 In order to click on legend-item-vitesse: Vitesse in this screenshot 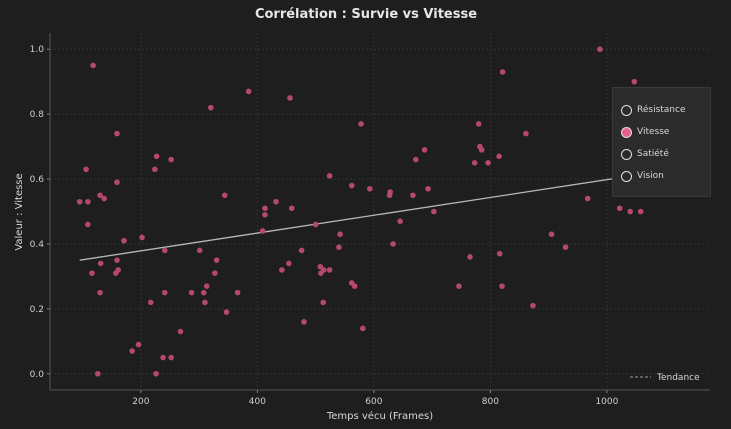, I will do `click(645, 132)`.